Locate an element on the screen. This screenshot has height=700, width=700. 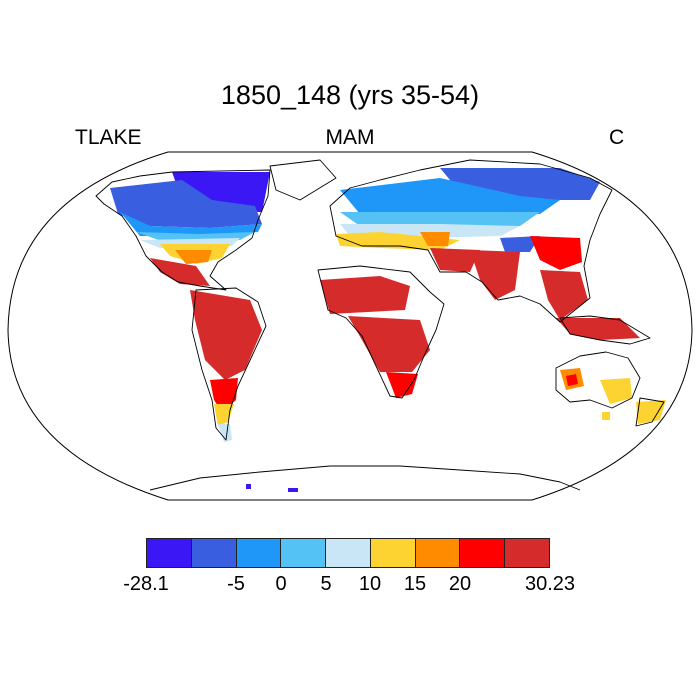
region-northern-eurasia is located at coordinates (450, 197).